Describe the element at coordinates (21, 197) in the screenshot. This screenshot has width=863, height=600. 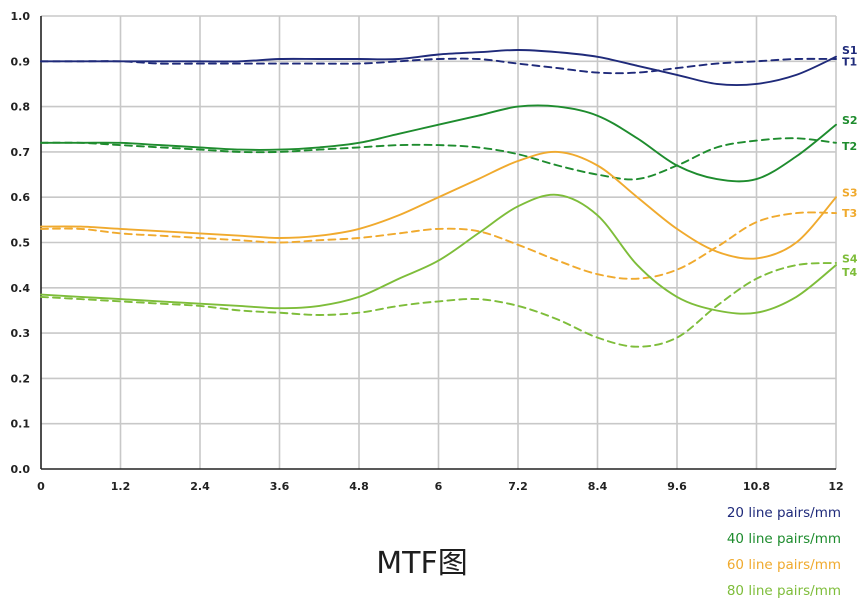
I see `y-tick-label: 0.6` at that location.